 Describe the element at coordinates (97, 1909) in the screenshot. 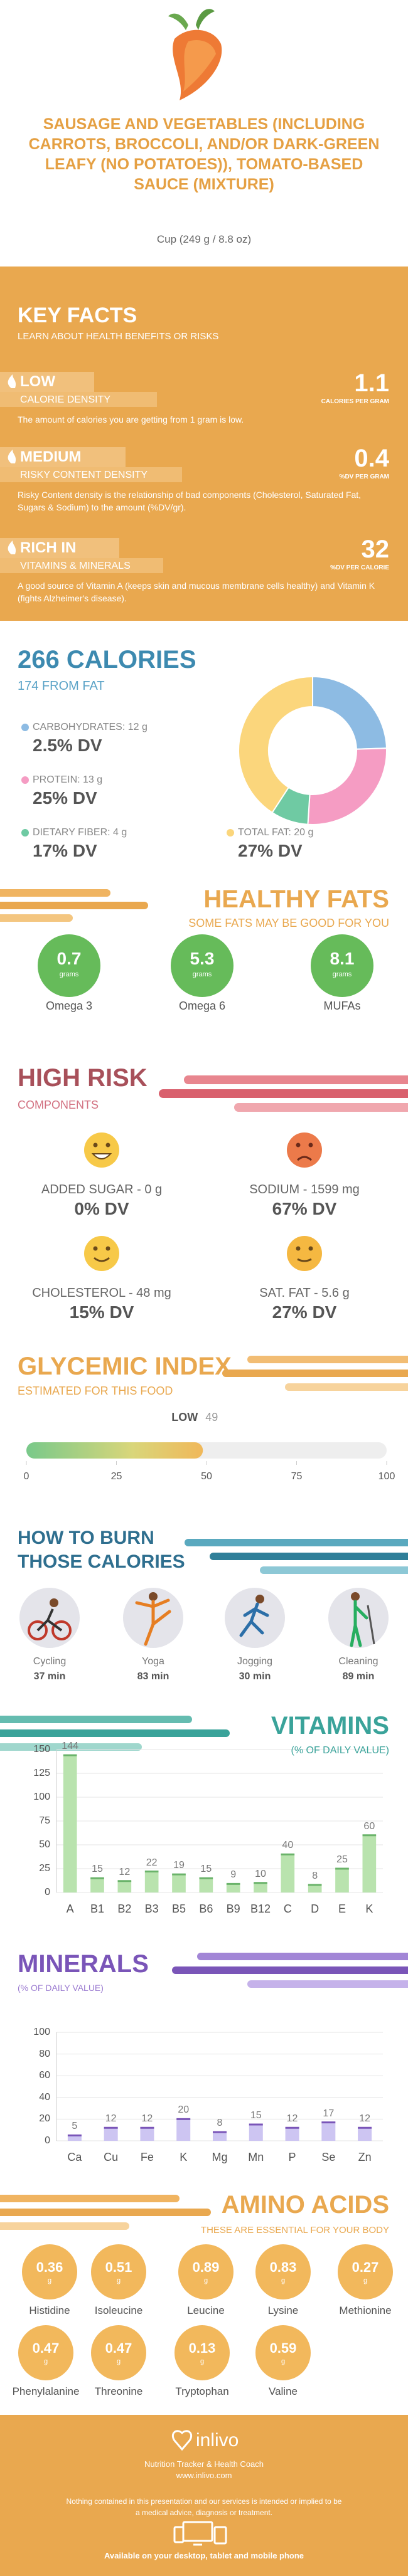

I see `x-tick-label: B1` at that location.